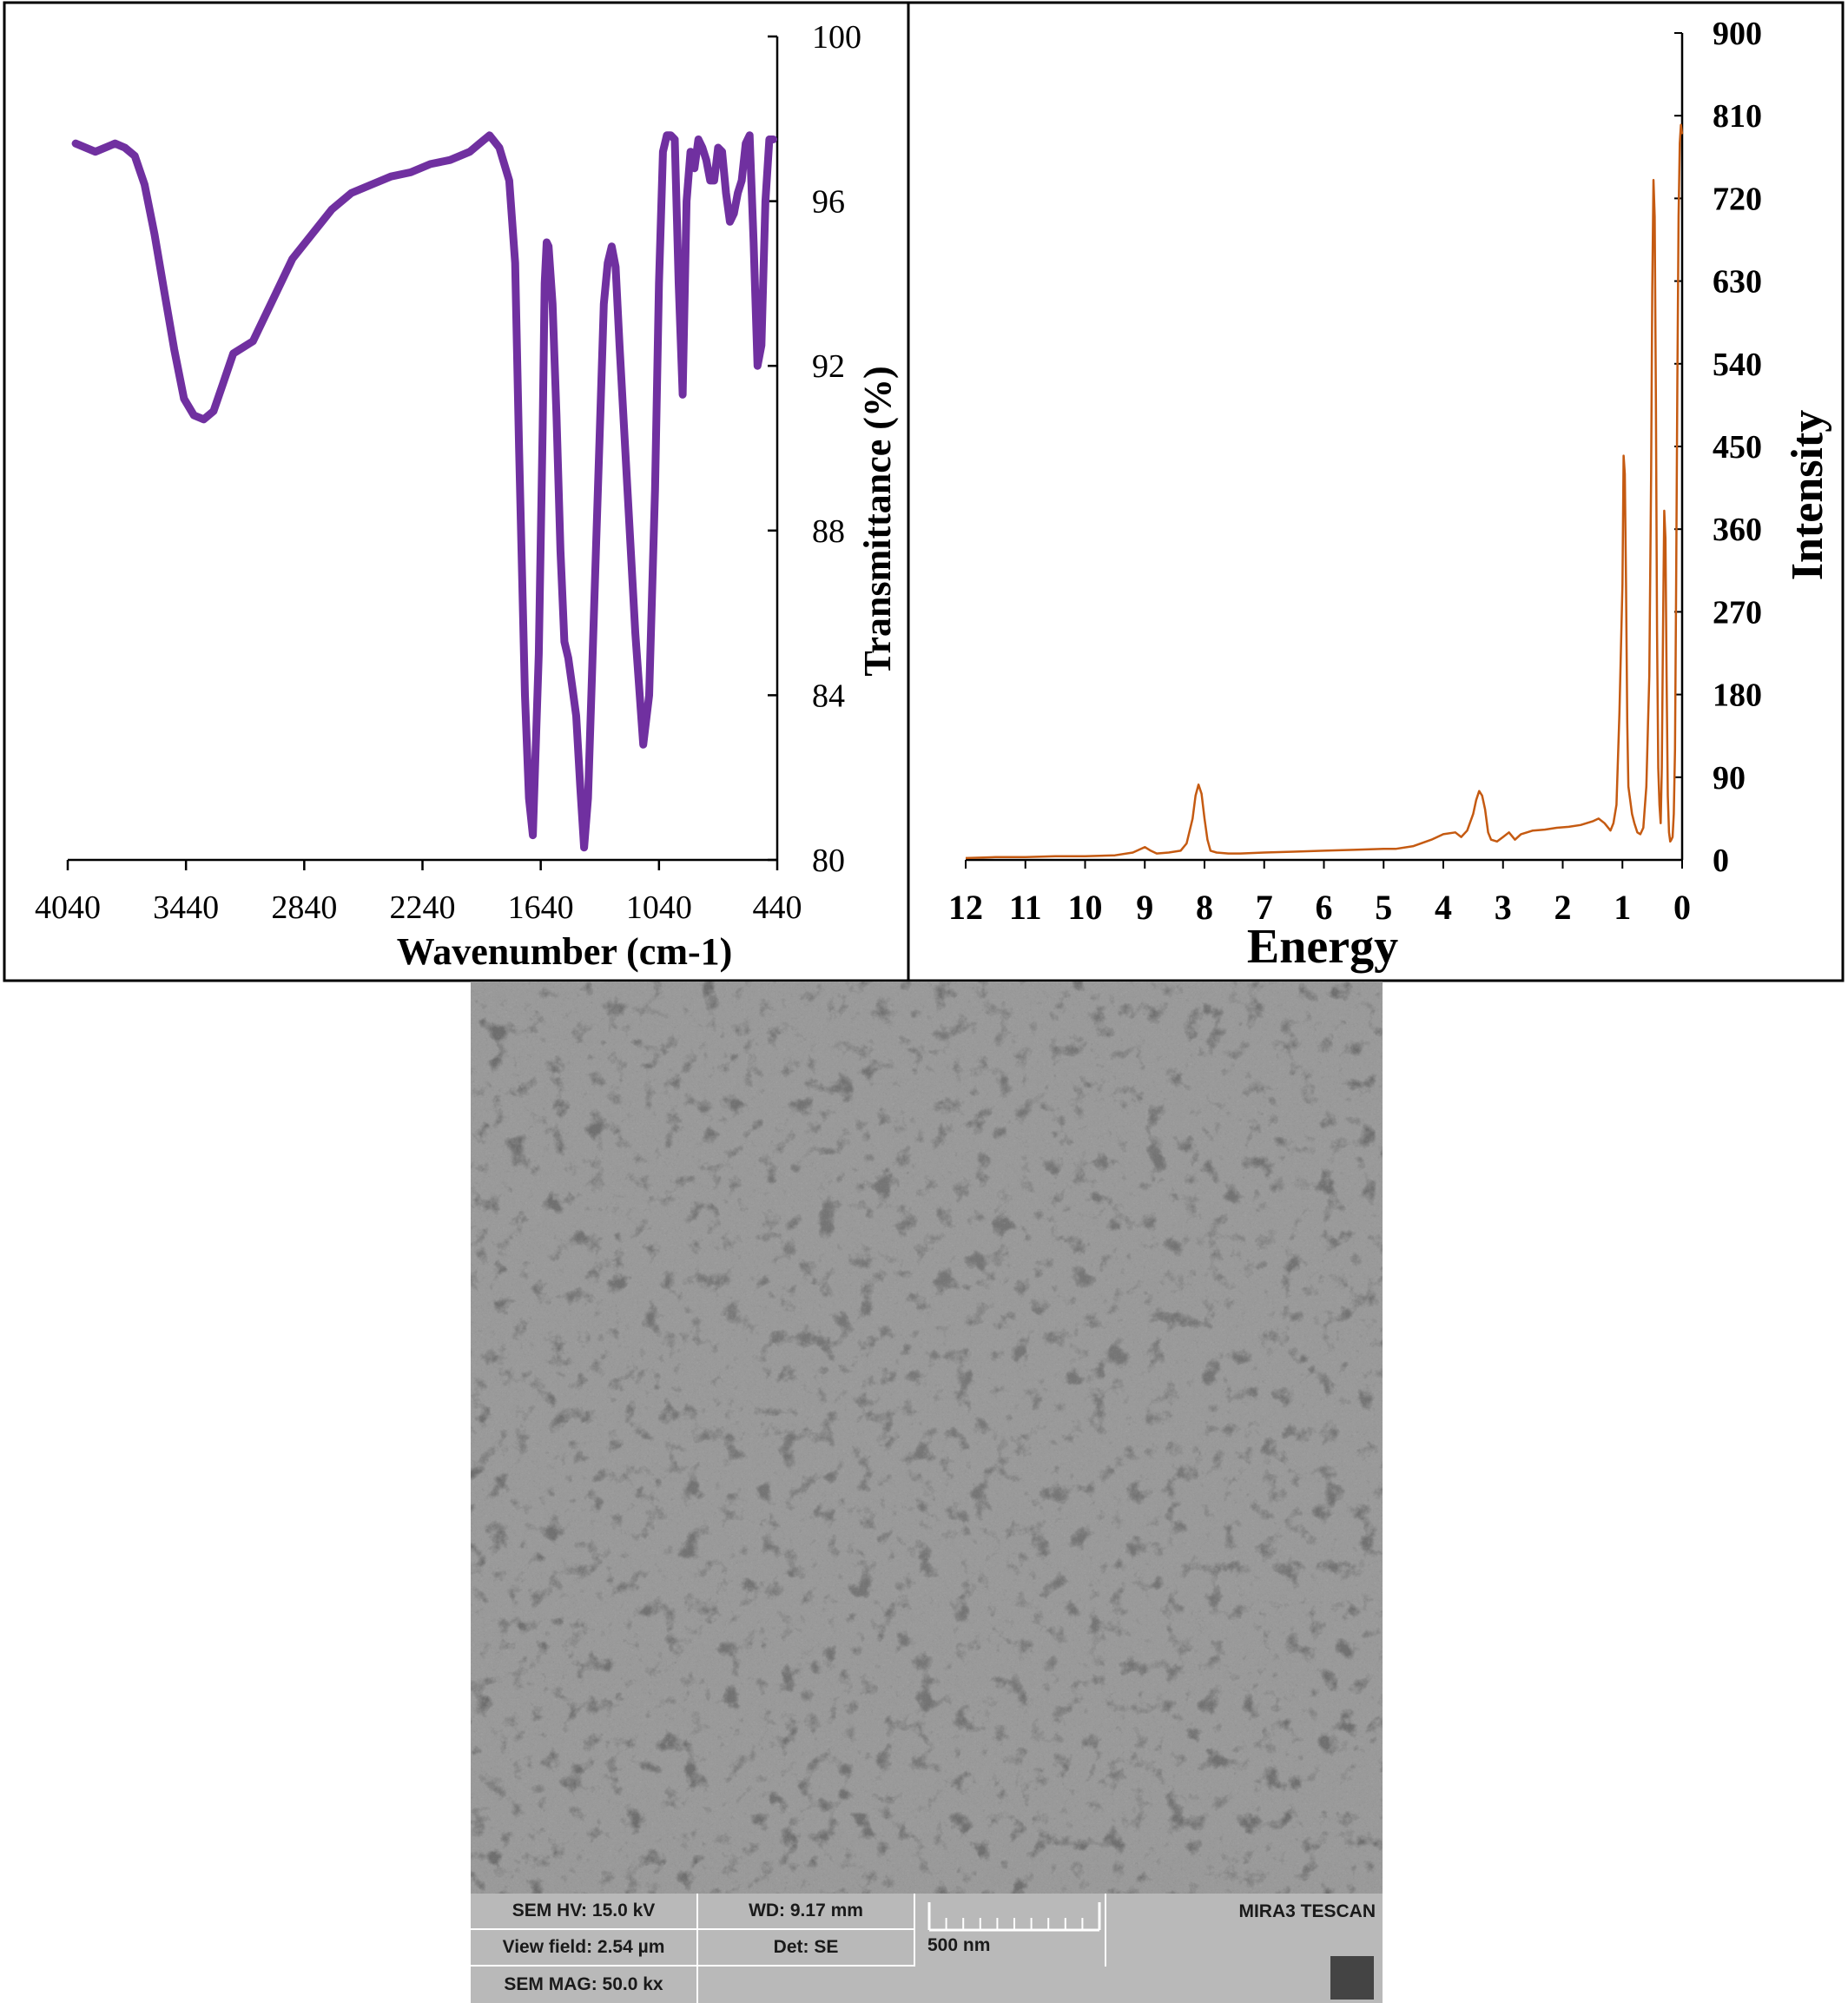 The height and width of the screenshot is (2003, 1848). What do you see at coordinates (1808, 495) in the screenshot?
I see `edx-y-axis-label: Intensity` at bounding box center [1808, 495].